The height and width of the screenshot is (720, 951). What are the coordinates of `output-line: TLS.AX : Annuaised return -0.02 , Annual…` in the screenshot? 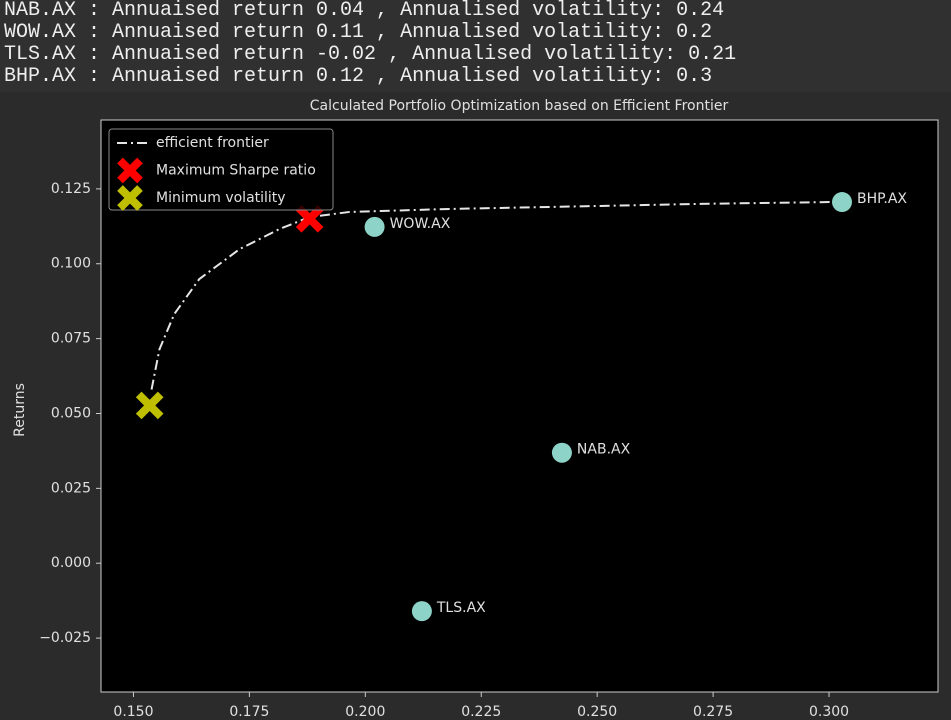 It's located at (370, 54).